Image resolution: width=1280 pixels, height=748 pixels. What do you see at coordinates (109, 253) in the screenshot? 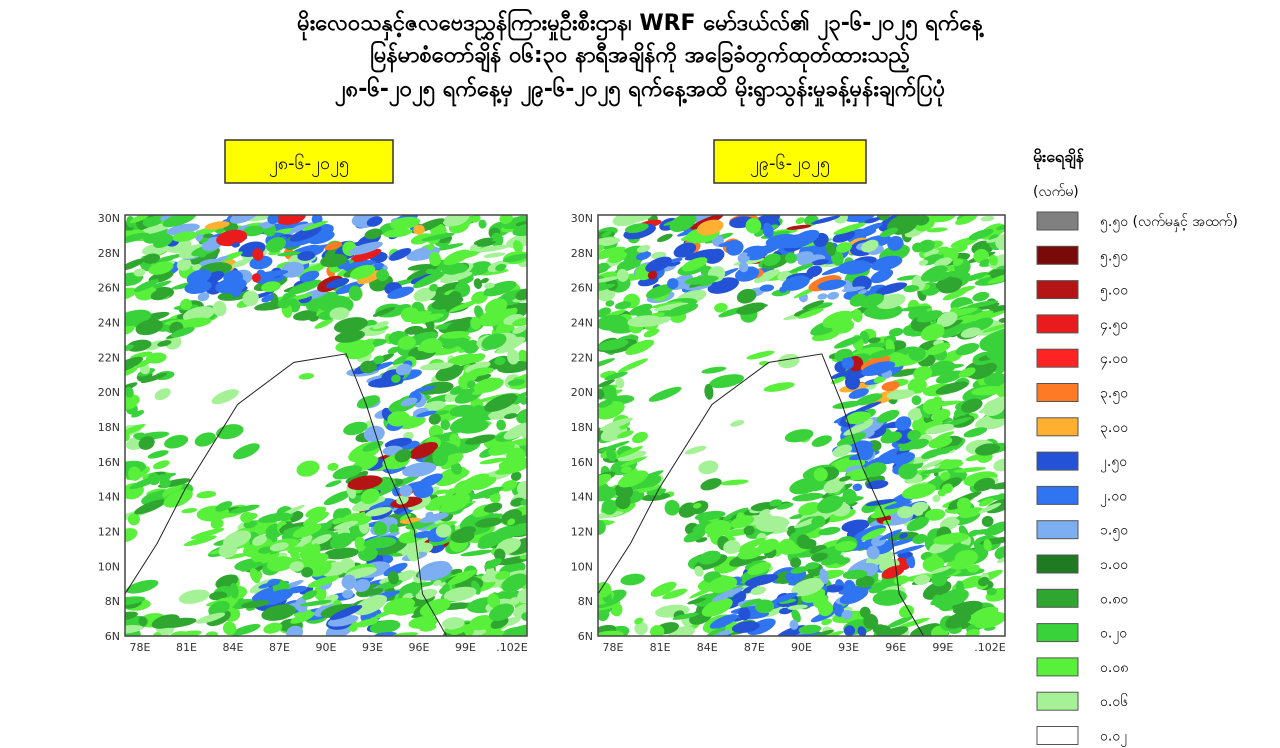
I see `y-tick-label: 28N` at bounding box center [109, 253].